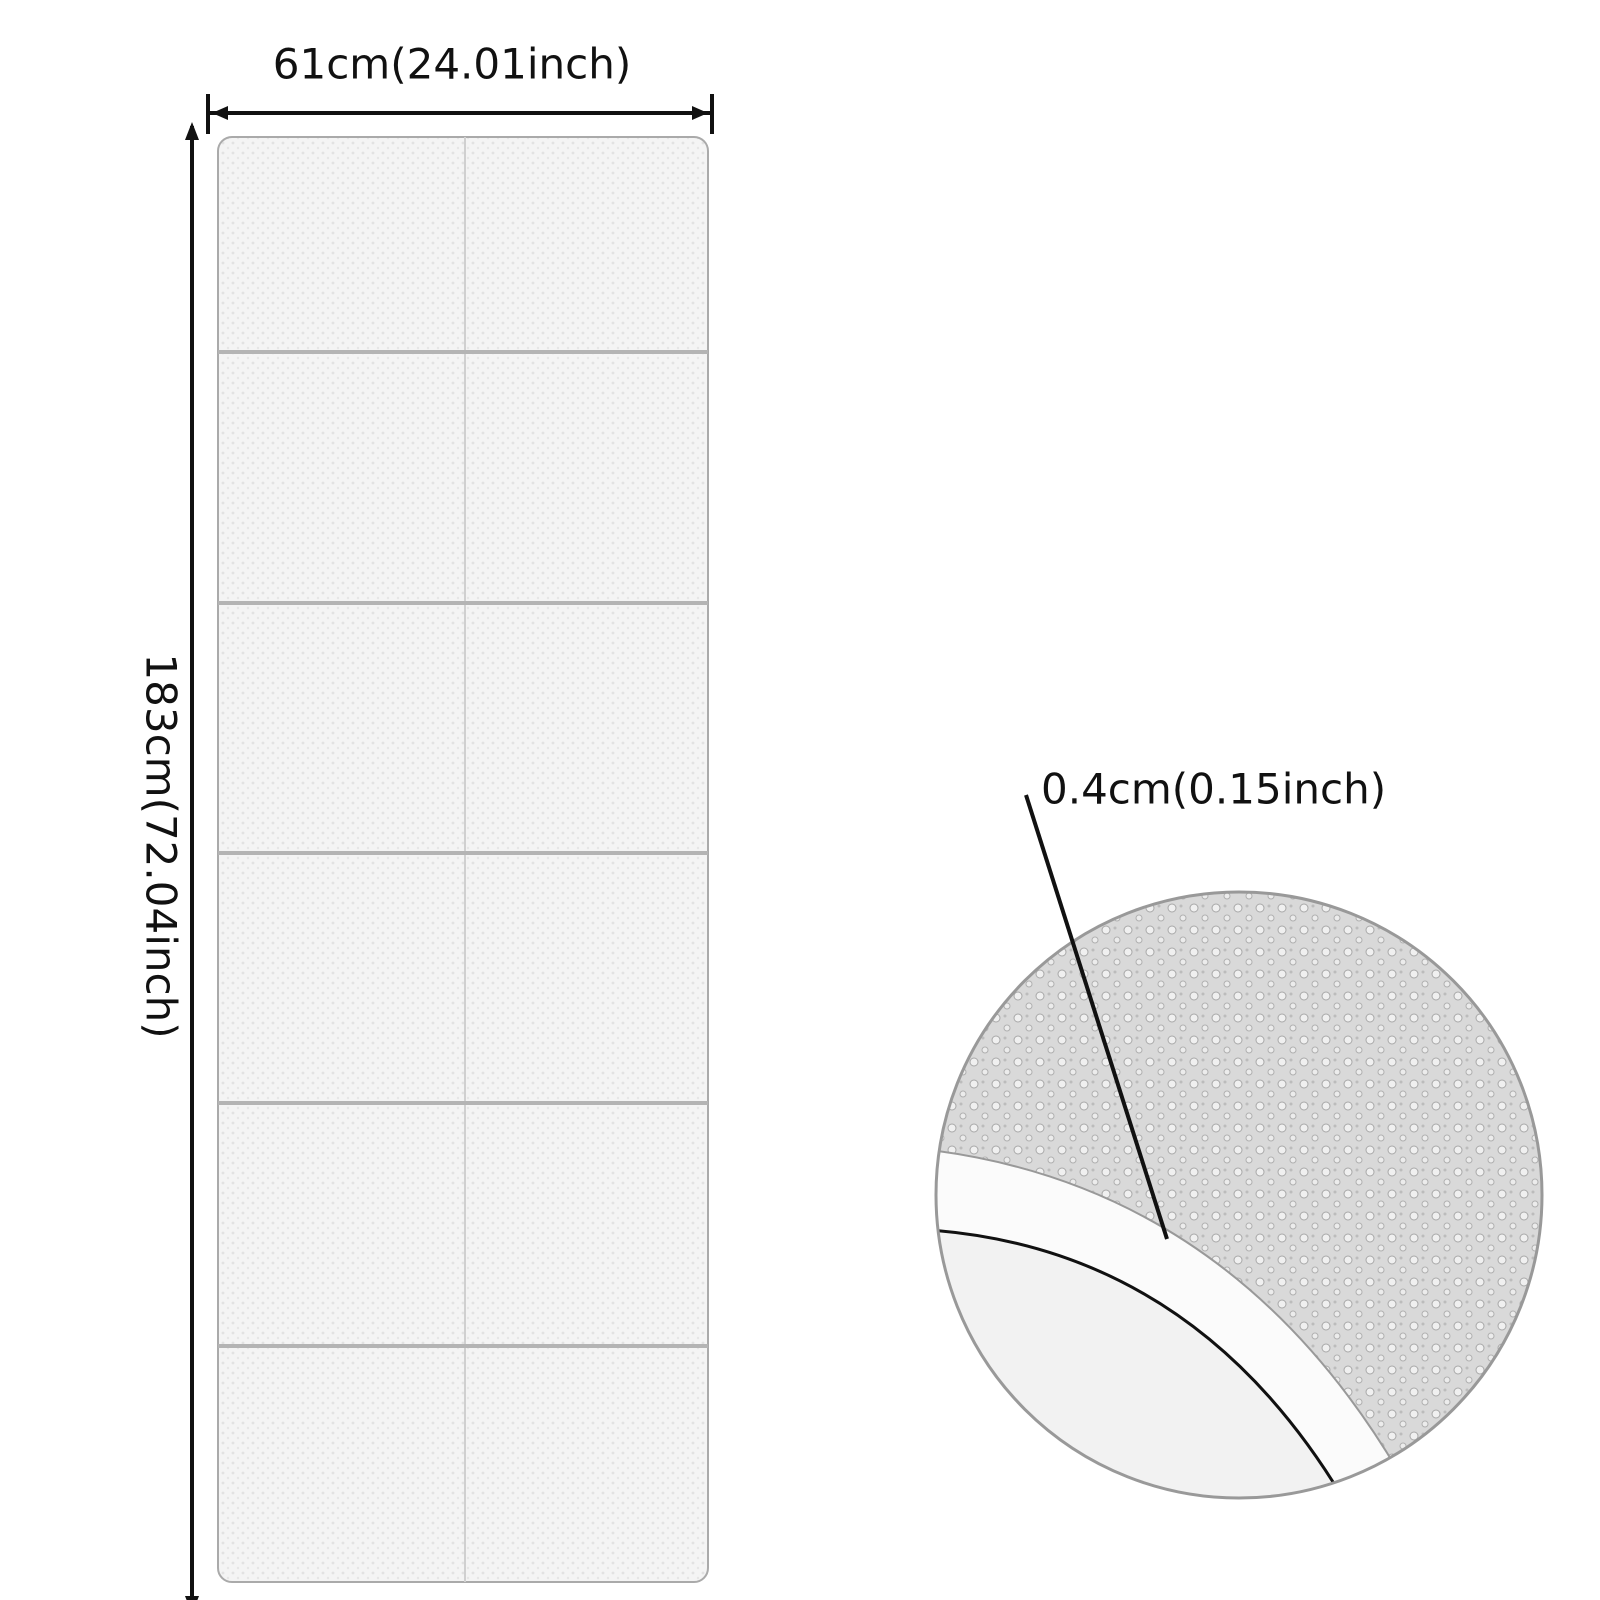 Image resolution: width=1600 pixels, height=1600 pixels. Describe the element at coordinates (192, 861) in the screenshot. I see `length-arrow` at that location.